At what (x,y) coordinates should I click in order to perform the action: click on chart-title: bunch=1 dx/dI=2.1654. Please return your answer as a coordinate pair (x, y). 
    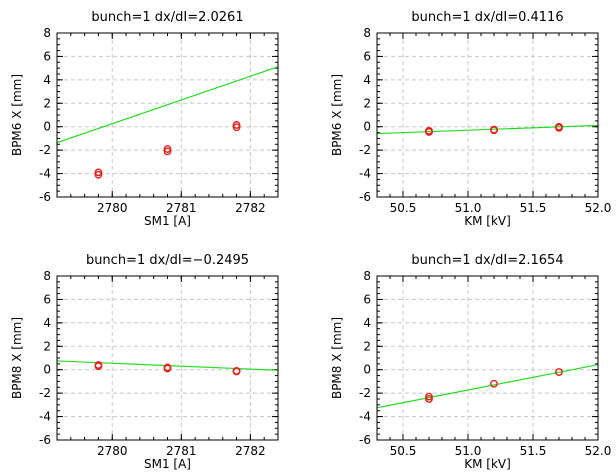
    Looking at the image, I should click on (487, 260).